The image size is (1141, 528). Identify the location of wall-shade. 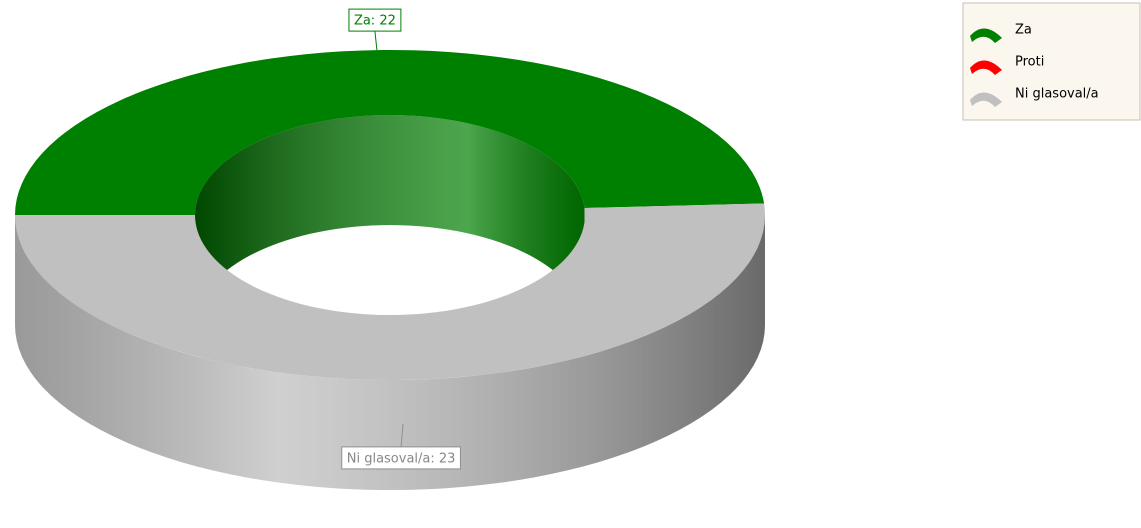
(390, 220).